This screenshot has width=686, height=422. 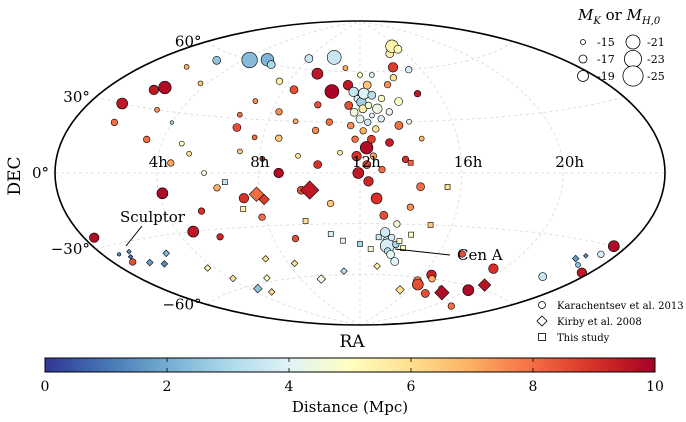 What do you see at coordinates (656, 59) in the screenshot?
I see `size-legend-label: -23` at bounding box center [656, 59].